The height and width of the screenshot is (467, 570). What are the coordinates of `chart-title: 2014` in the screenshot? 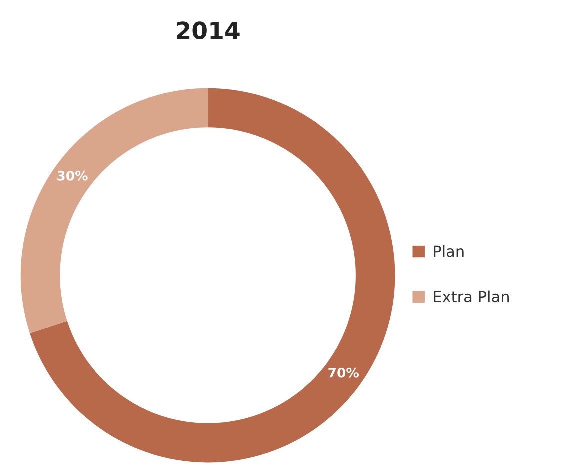 It's located at (208, 31).